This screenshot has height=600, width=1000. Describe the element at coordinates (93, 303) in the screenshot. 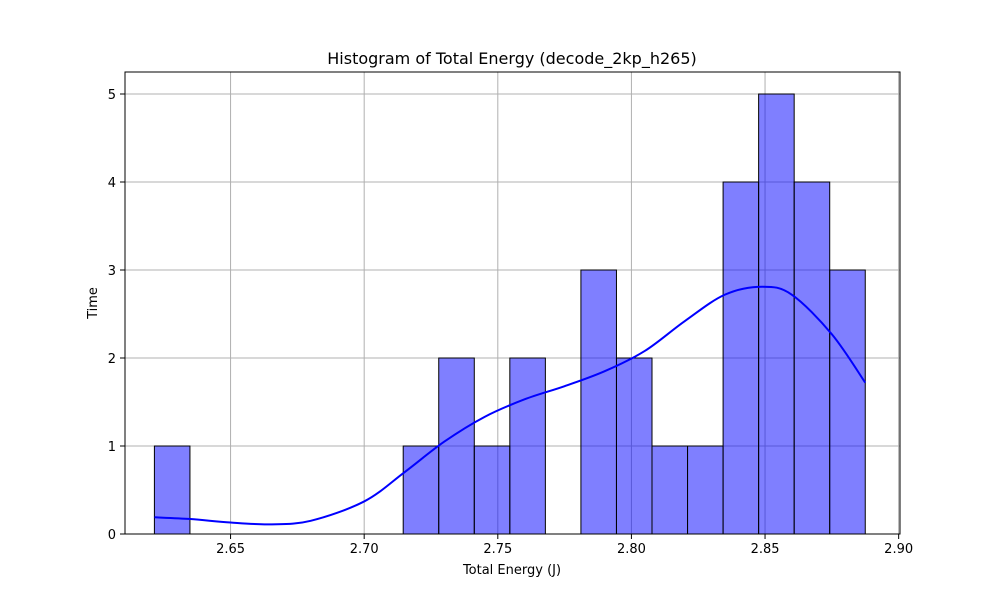

I see `y-axis-label: Time` at that location.